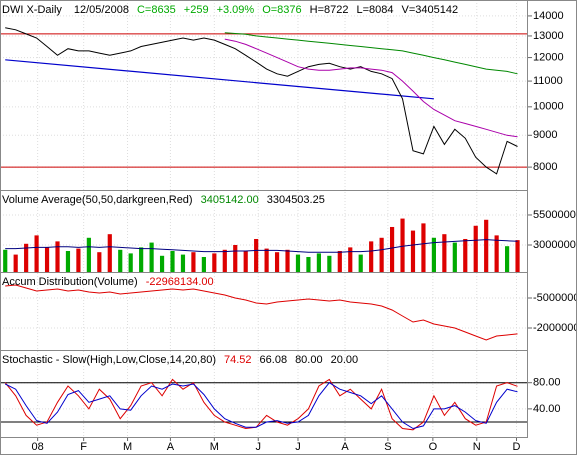 The height and width of the screenshot is (455, 577). I want to click on y-tick-label: -5000000, so click(555, 298).